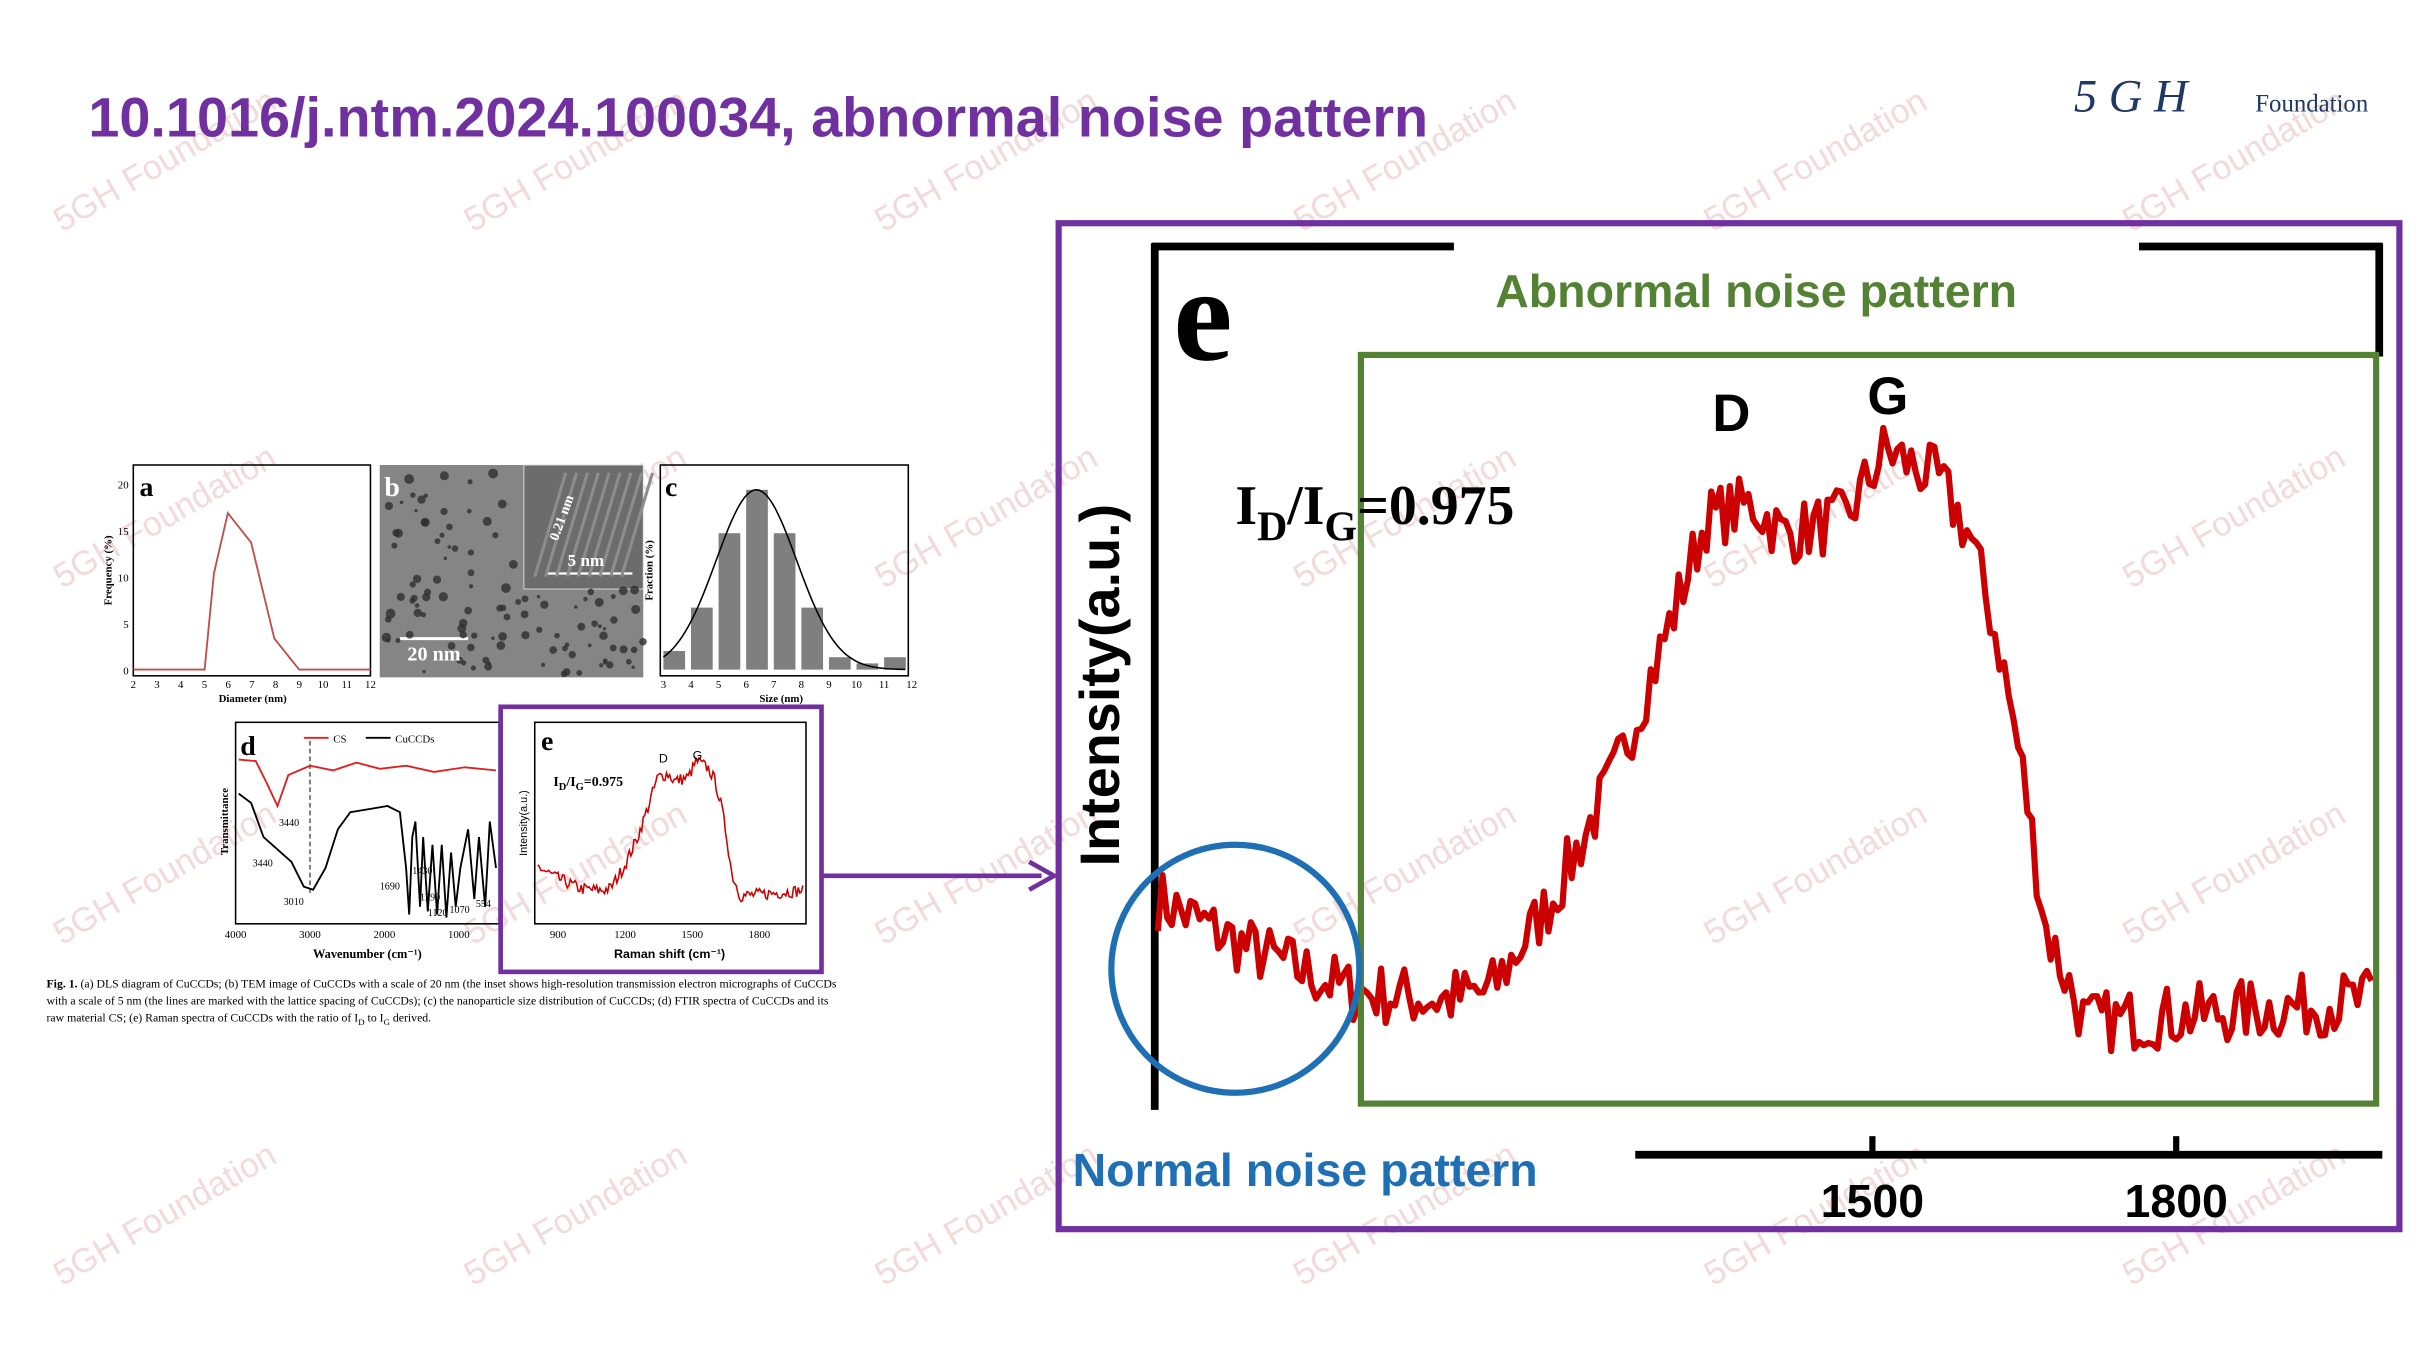 This screenshot has width=2418, height=1360. I want to click on axis-label: Fraction (%), so click(650, 570).